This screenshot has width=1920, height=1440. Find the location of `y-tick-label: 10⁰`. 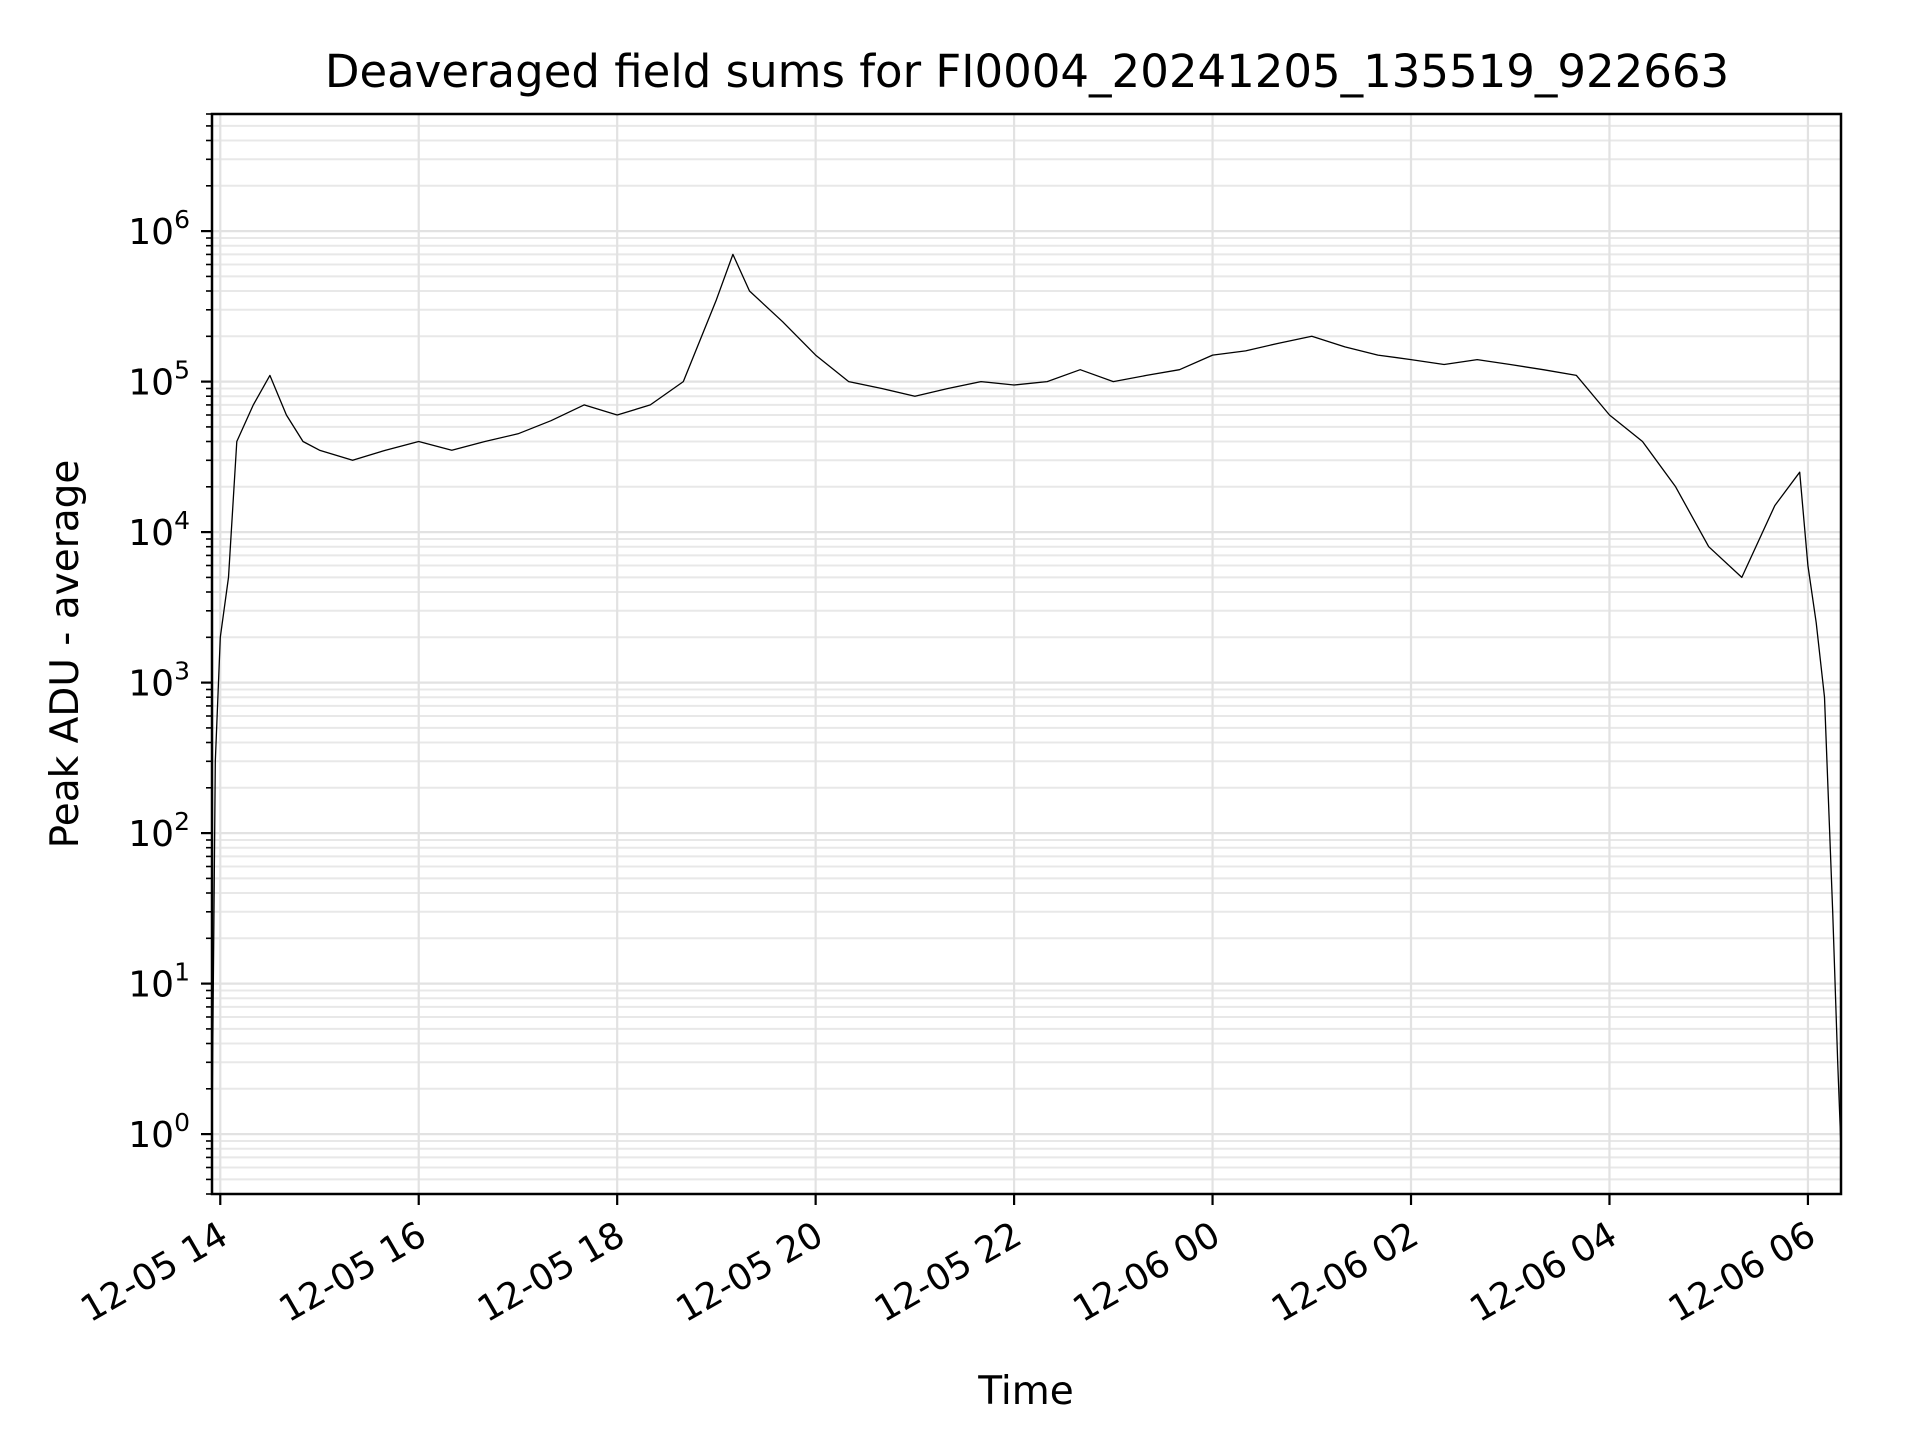

y-tick-label: 10⁰ is located at coordinates (159, 1132).